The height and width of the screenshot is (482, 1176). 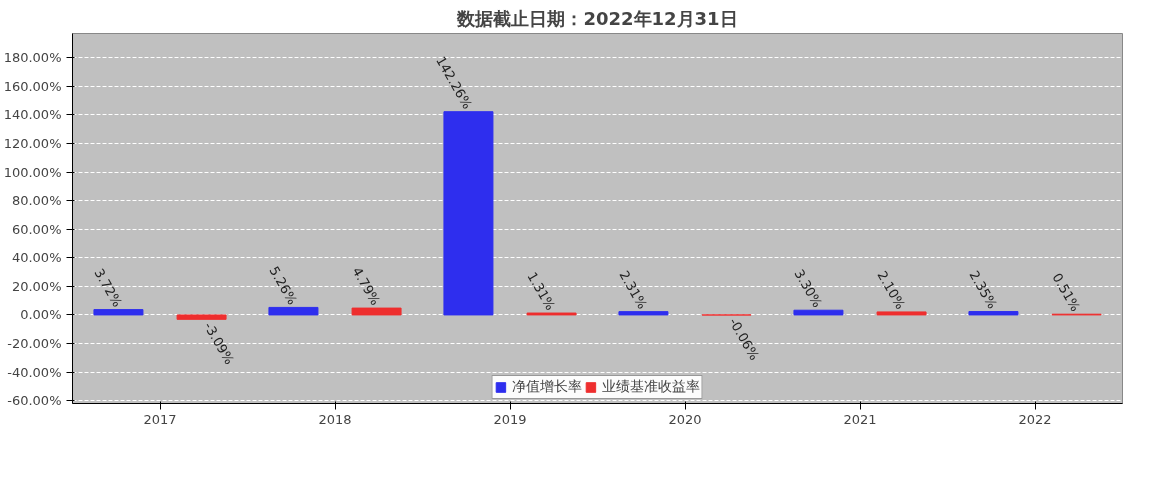 I want to click on x-tick-label: 2022, so click(x=1035, y=419).